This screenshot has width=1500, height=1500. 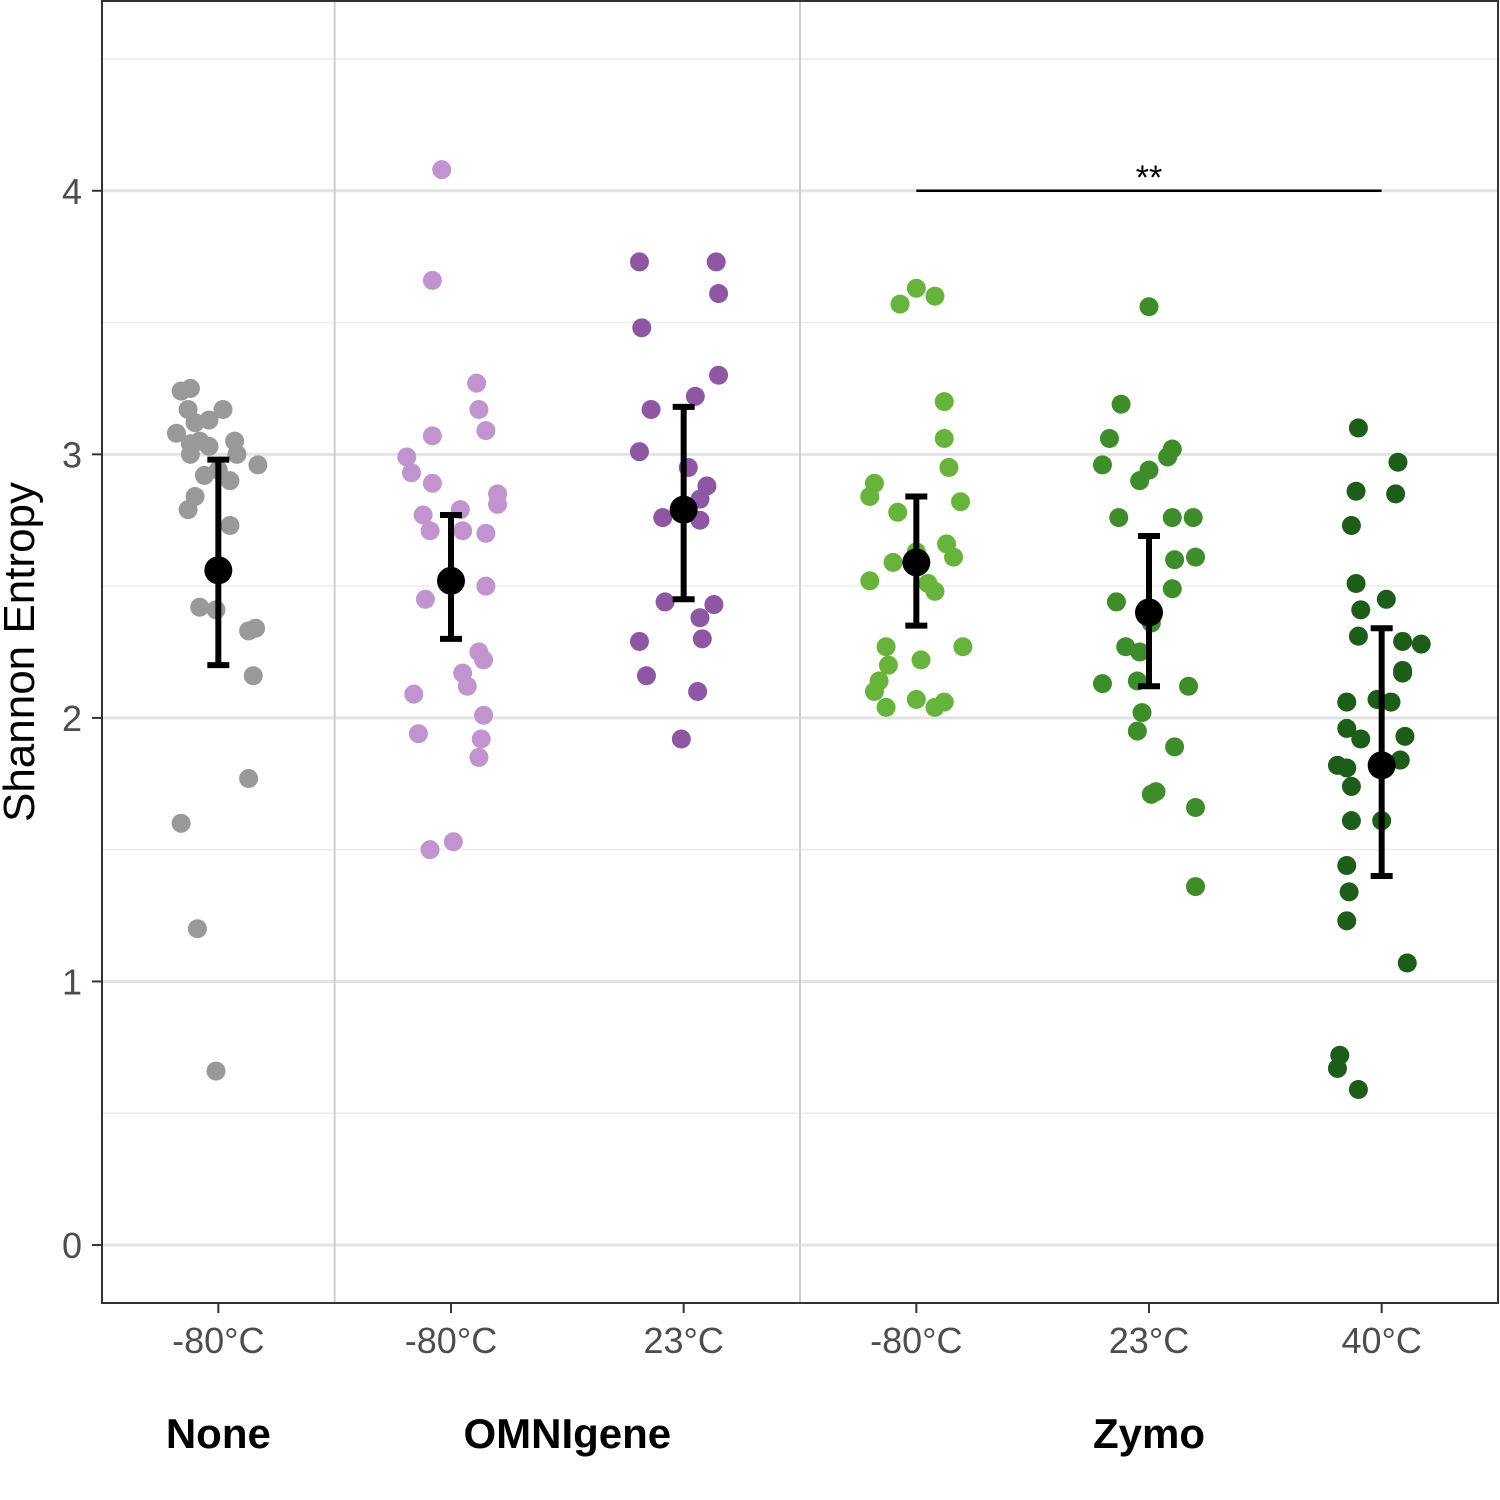 What do you see at coordinates (72, 718) in the screenshot?
I see `y-tick-label: 2` at bounding box center [72, 718].